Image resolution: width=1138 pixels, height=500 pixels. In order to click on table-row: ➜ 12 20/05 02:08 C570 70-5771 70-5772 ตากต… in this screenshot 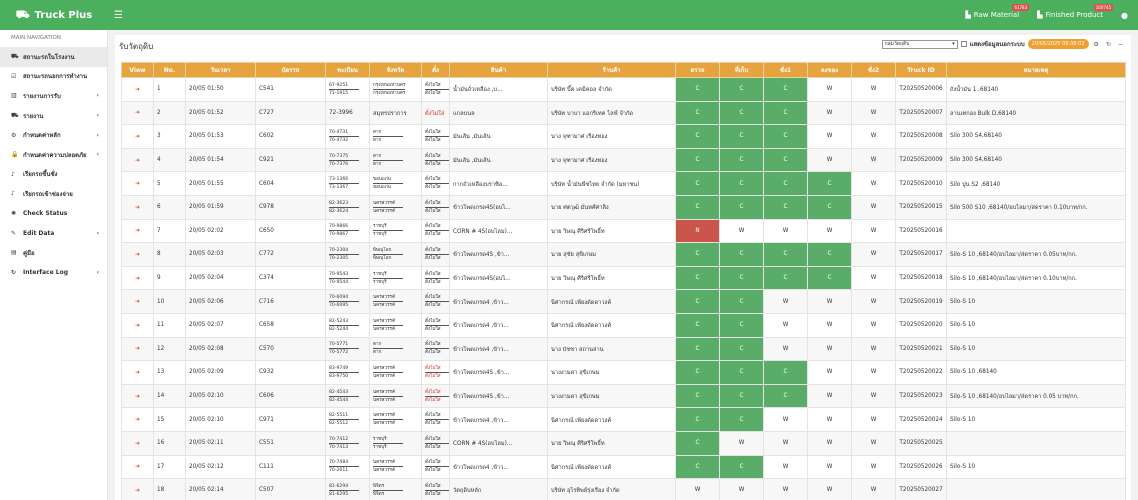, I will do `click(623, 349)`.